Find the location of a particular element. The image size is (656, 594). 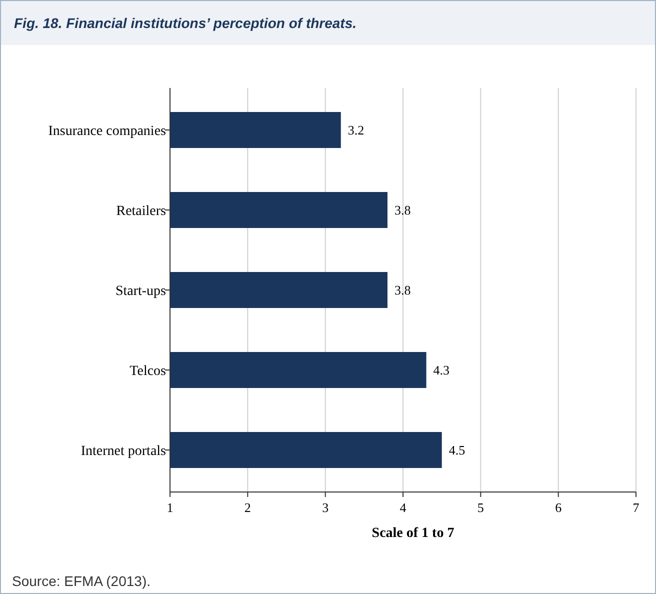

x-tick-label: 1 is located at coordinates (170, 507).